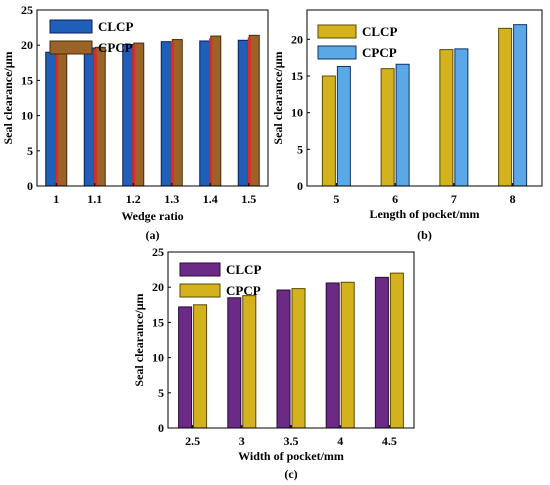 The width and height of the screenshot is (550, 485). Describe the element at coordinates (172, 114) in the screenshot. I see `bar-inner-stripe-1.3` at that location.